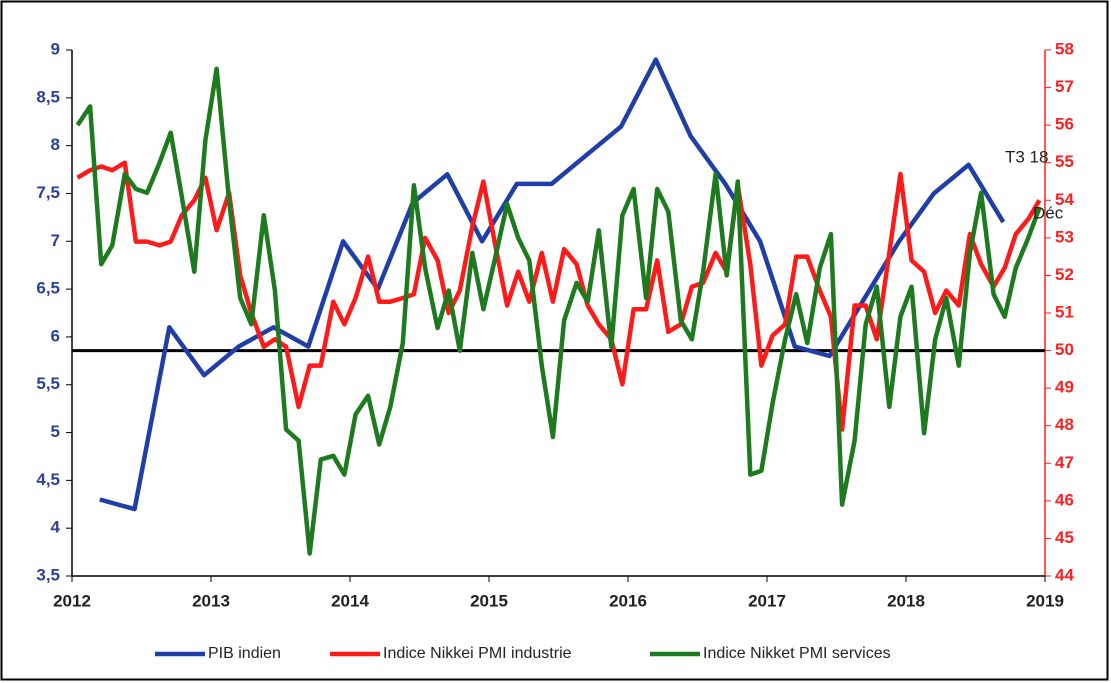  What do you see at coordinates (1064, 274) in the screenshot?
I see `y2-tick-label: 52` at bounding box center [1064, 274].